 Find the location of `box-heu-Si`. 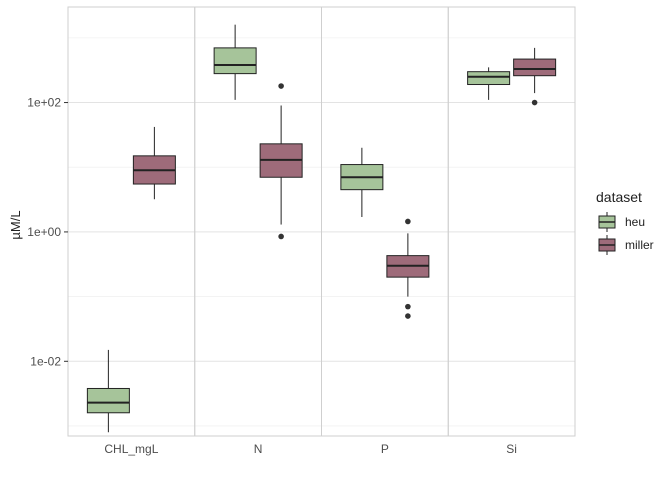

box-heu-Si is located at coordinates (489, 78).